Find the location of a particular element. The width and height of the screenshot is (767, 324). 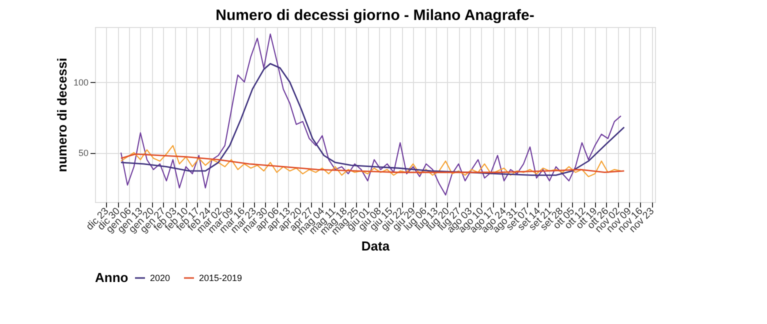

y-tick-label: 50 is located at coordinates (83, 153).